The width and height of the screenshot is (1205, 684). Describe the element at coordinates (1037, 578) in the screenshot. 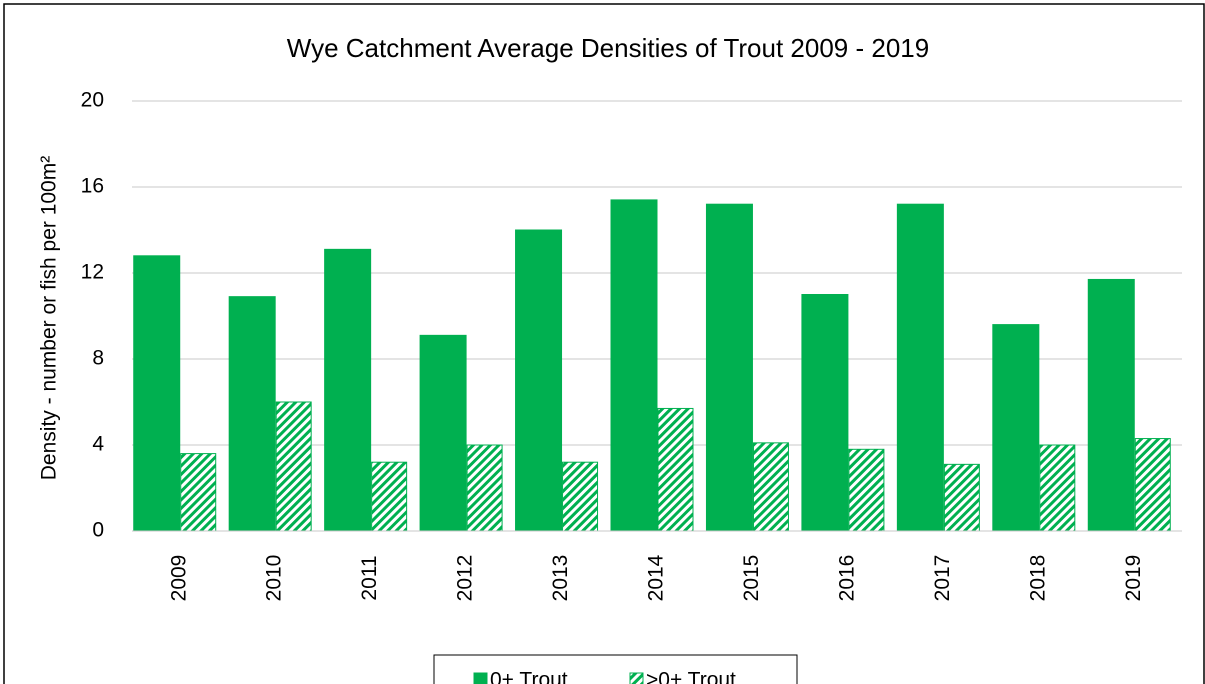

I see `x-tick-label: 2018` at that location.